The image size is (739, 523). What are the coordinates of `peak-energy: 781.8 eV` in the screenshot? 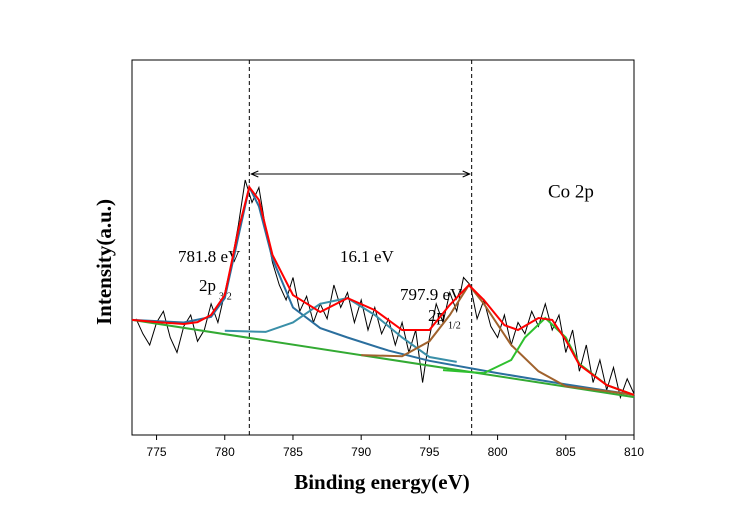 It's located at (209, 256).